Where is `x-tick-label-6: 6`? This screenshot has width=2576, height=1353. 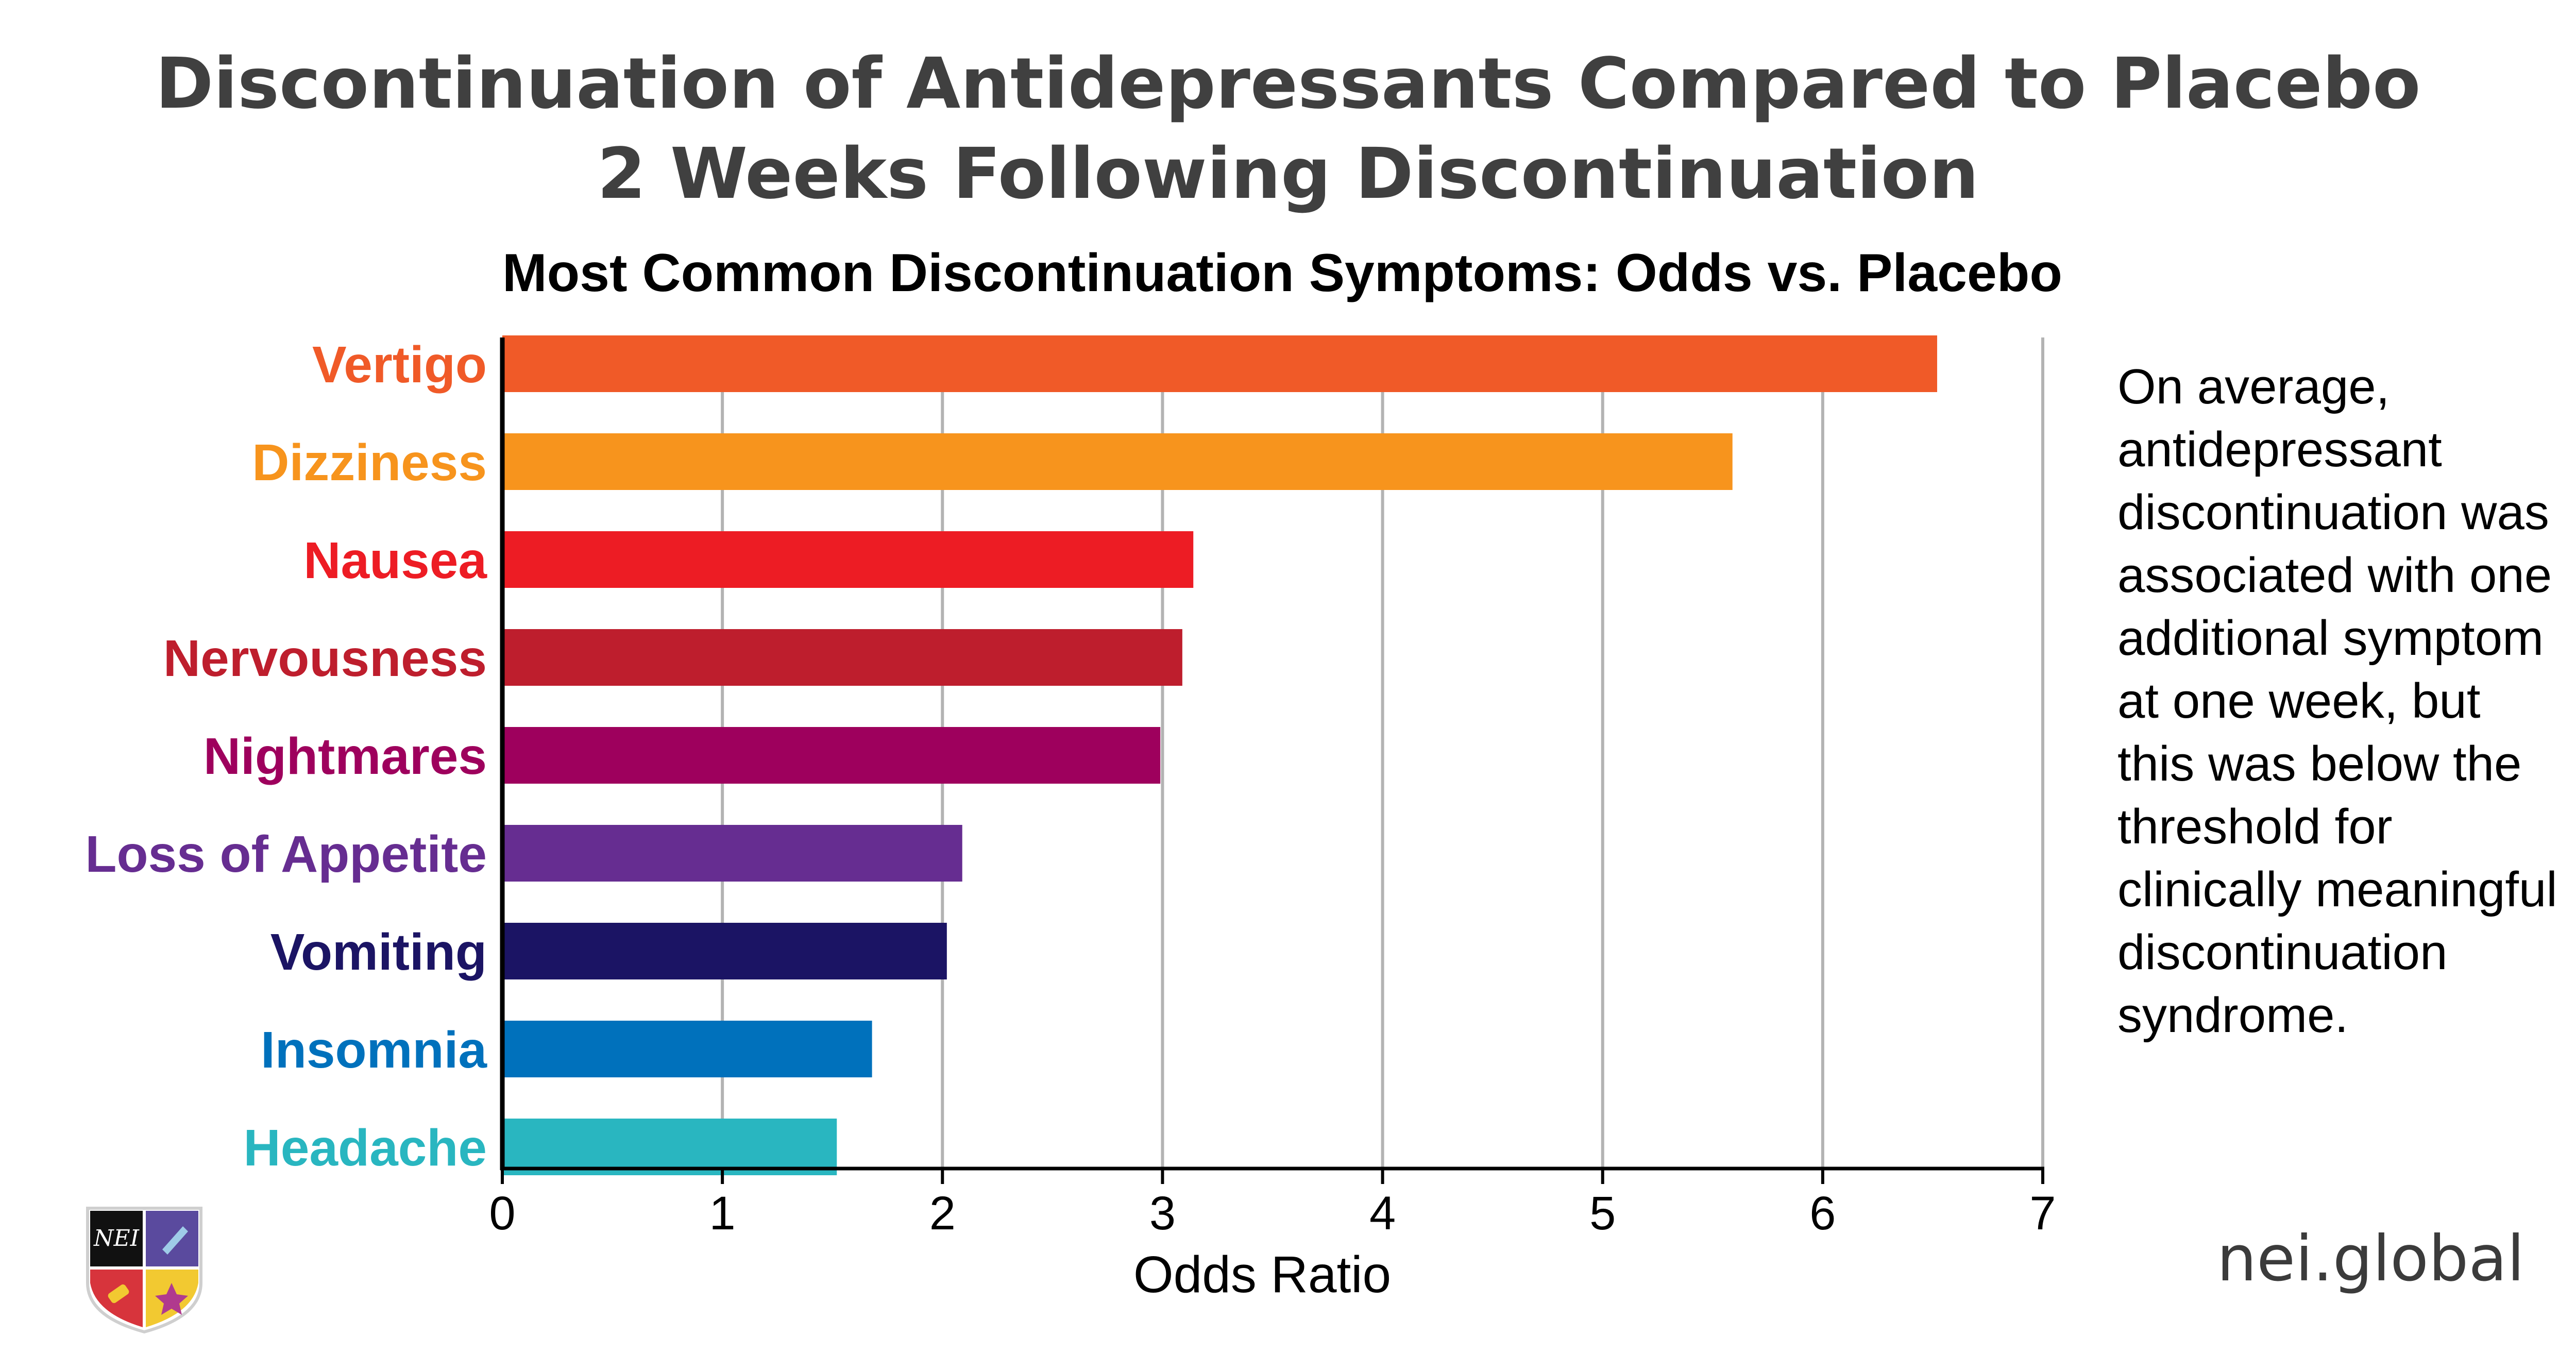
x-tick-label-6: 6 is located at coordinates (1822, 1213).